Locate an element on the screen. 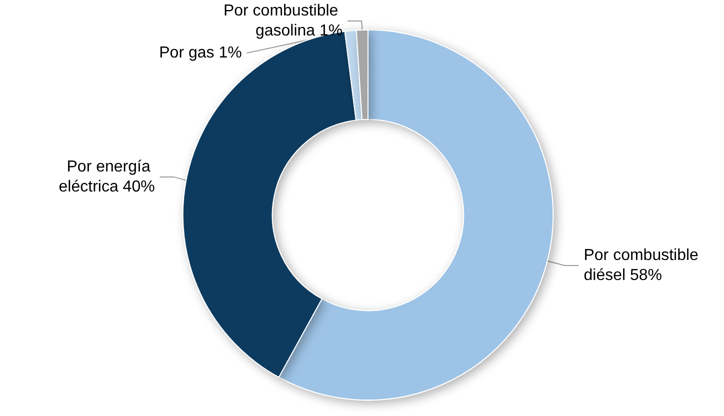 The width and height of the screenshot is (724, 416). slice-label: Por gas 1% is located at coordinates (200, 53).